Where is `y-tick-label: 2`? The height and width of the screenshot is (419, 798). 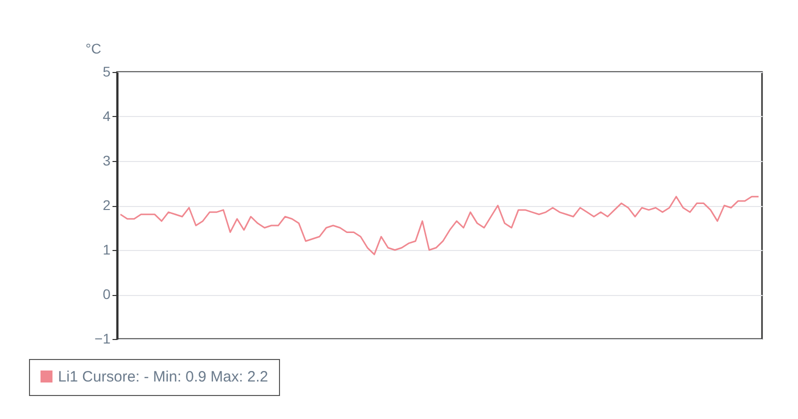
y-tick-label: 2 is located at coordinates (106, 205).